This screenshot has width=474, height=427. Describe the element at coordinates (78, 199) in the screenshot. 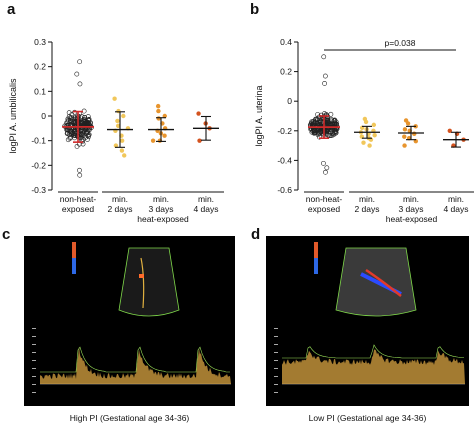

I see `x-tick-label: non-heat-` at that location.